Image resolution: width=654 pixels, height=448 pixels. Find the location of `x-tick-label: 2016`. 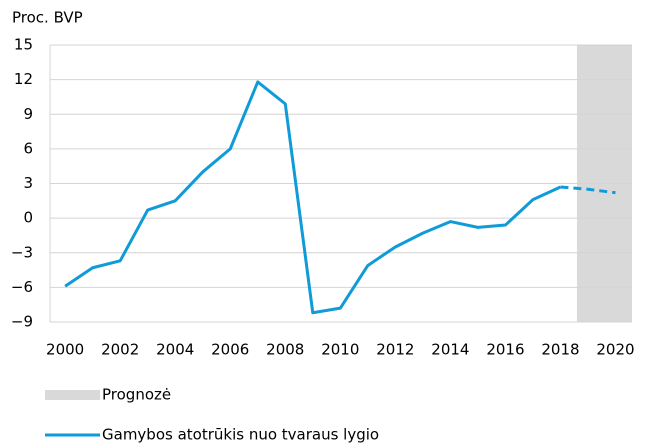

x-tick-label: 2016 is located at coordinates (505, 350).